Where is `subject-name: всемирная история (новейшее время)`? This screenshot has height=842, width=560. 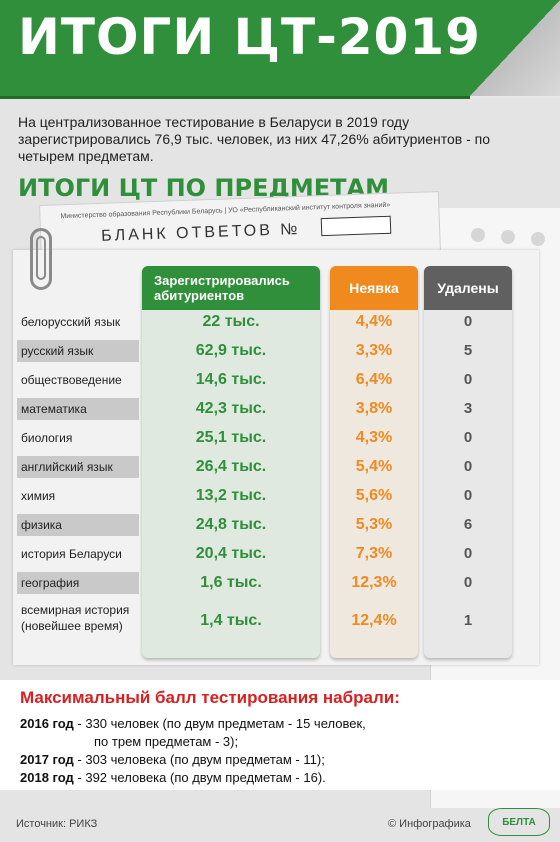 subject-name: всемирная история (новейшее время) is located at coordinates (75, 618).